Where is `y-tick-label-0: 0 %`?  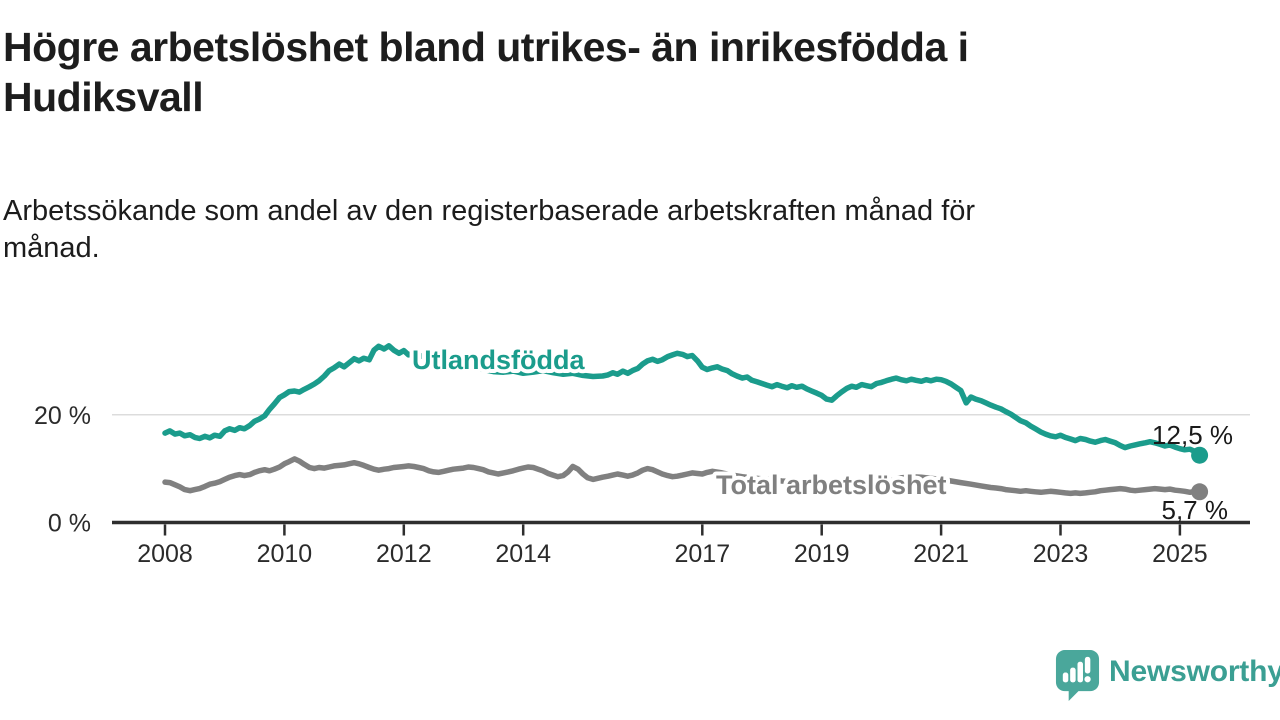 y-tick-label-0: 0 % is located at coordinates (69, 524).